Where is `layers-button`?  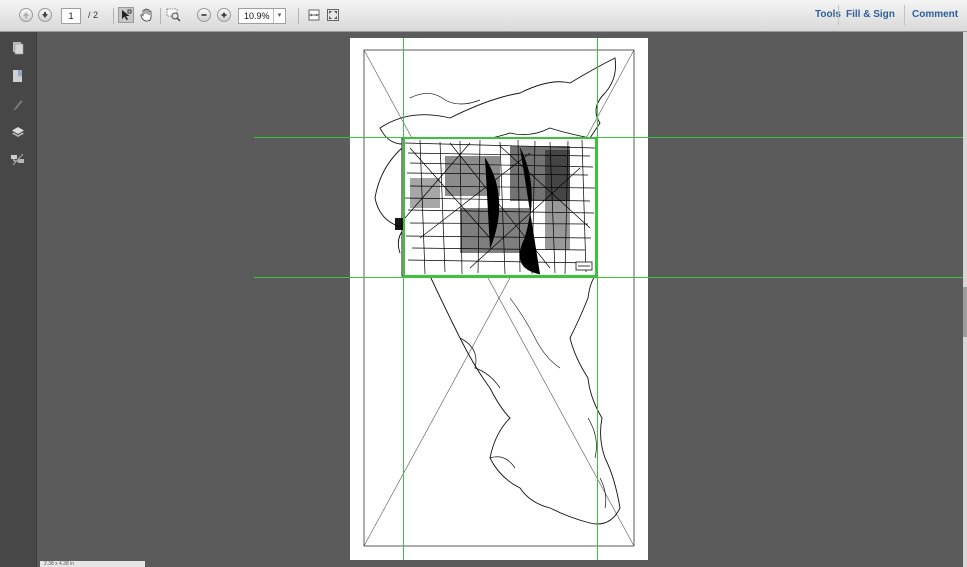
layers-button is located at coordinates (18, 132).